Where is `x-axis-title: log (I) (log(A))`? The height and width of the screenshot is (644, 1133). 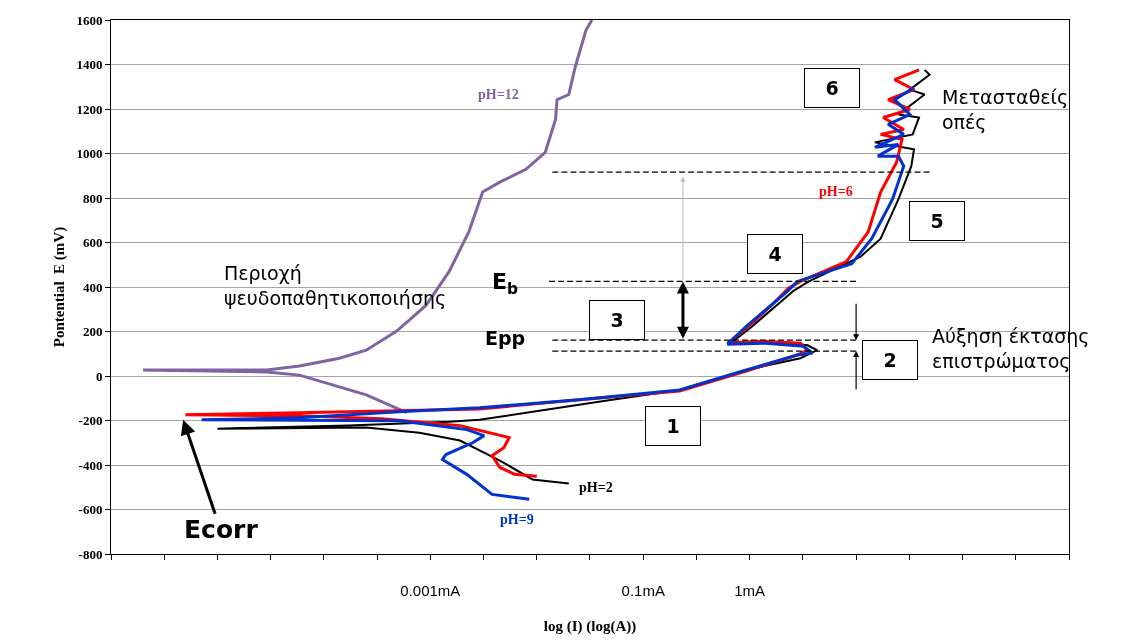 x-axis-title: log (I) (log(A)) is located at coordinates (590, 626).